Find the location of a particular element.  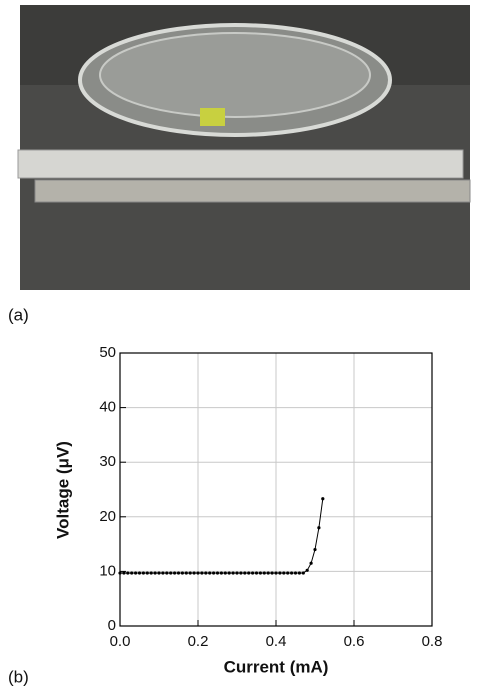

panel-label: (b) is located at coordinates (18, 676).